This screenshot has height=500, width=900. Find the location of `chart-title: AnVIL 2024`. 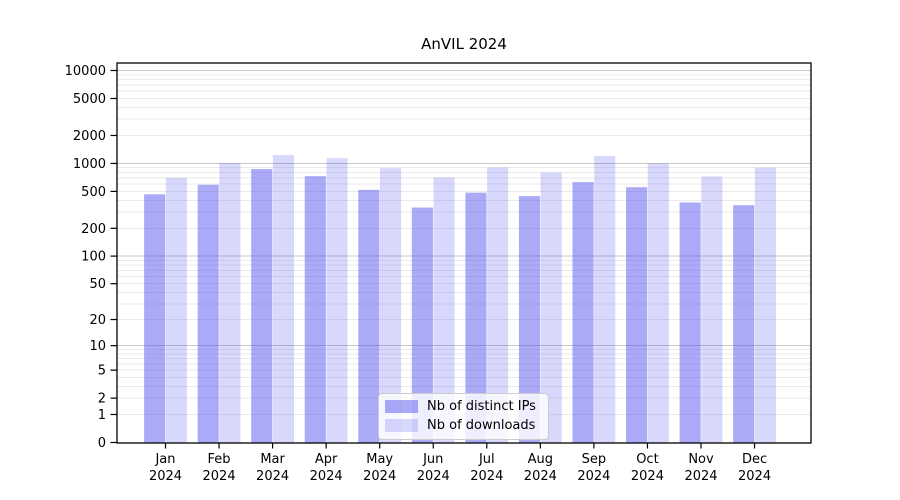

chart-title: AnVIL 2024 is located at coordinates (464, 44).